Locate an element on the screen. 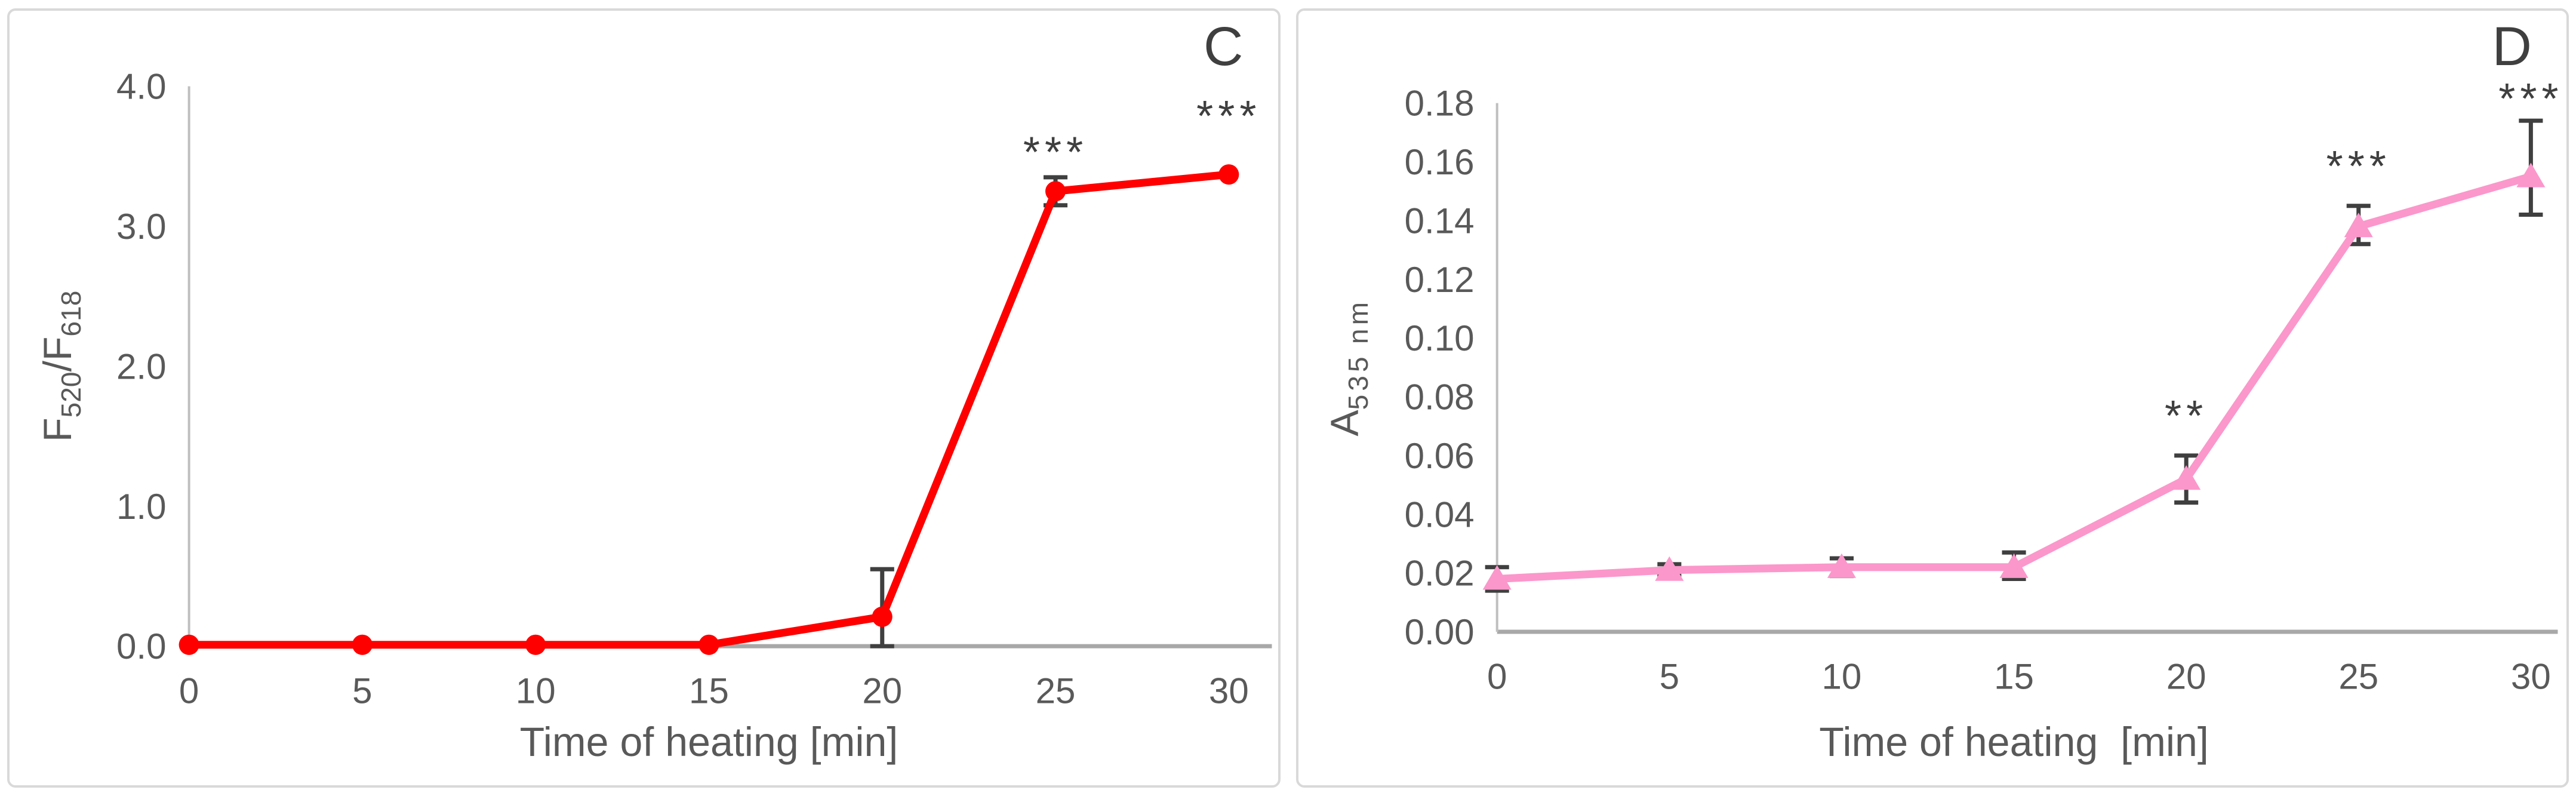 Image resolution: width=2576 pixels, height=796 pixels. y-tick-label: 4.0 is located at coordinates (141, 87).